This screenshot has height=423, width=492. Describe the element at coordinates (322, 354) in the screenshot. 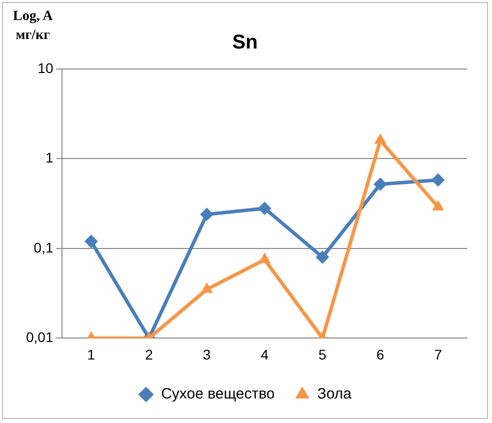

I see `x-tick-label: 5` at that location.